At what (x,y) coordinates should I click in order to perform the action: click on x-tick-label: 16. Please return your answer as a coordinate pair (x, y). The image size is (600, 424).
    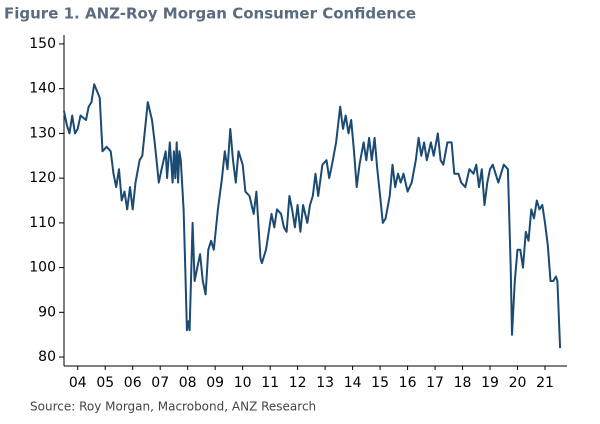
    Looking at the image, I should click on (408, 383).